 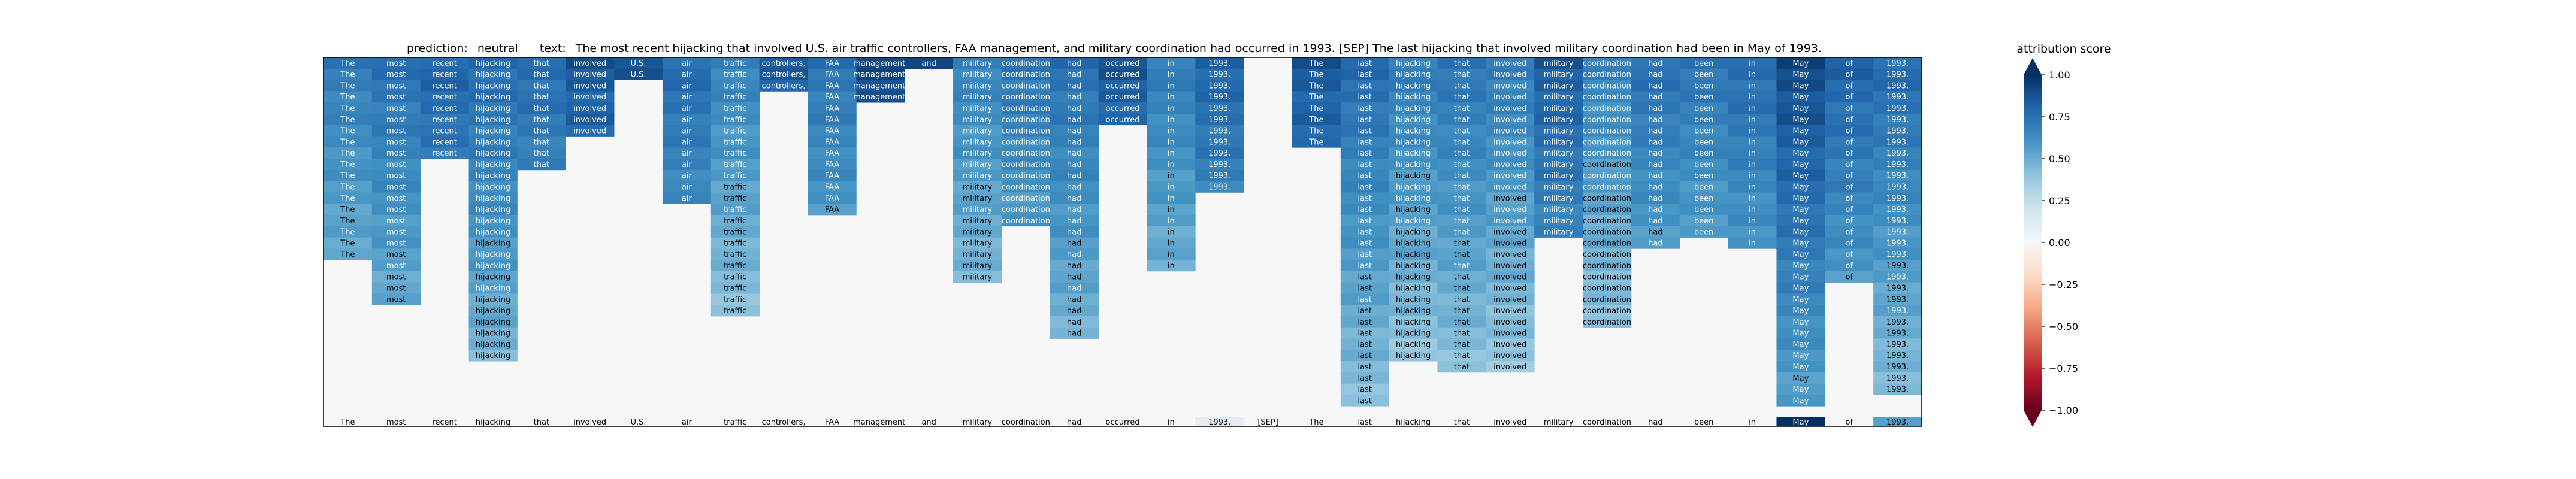 I want to click on bottom-row-token: occurred, so click(x=1123, y=422).